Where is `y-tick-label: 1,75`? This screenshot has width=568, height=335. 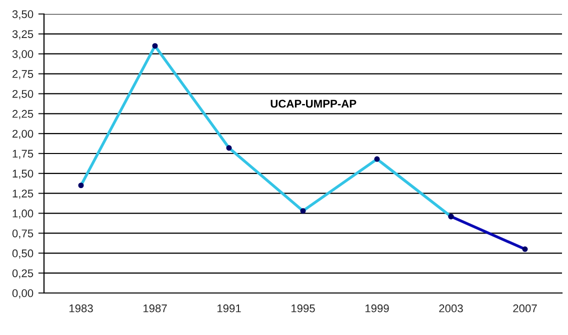
y-tick-label: 1,75 is located at coordinates (23, 154).